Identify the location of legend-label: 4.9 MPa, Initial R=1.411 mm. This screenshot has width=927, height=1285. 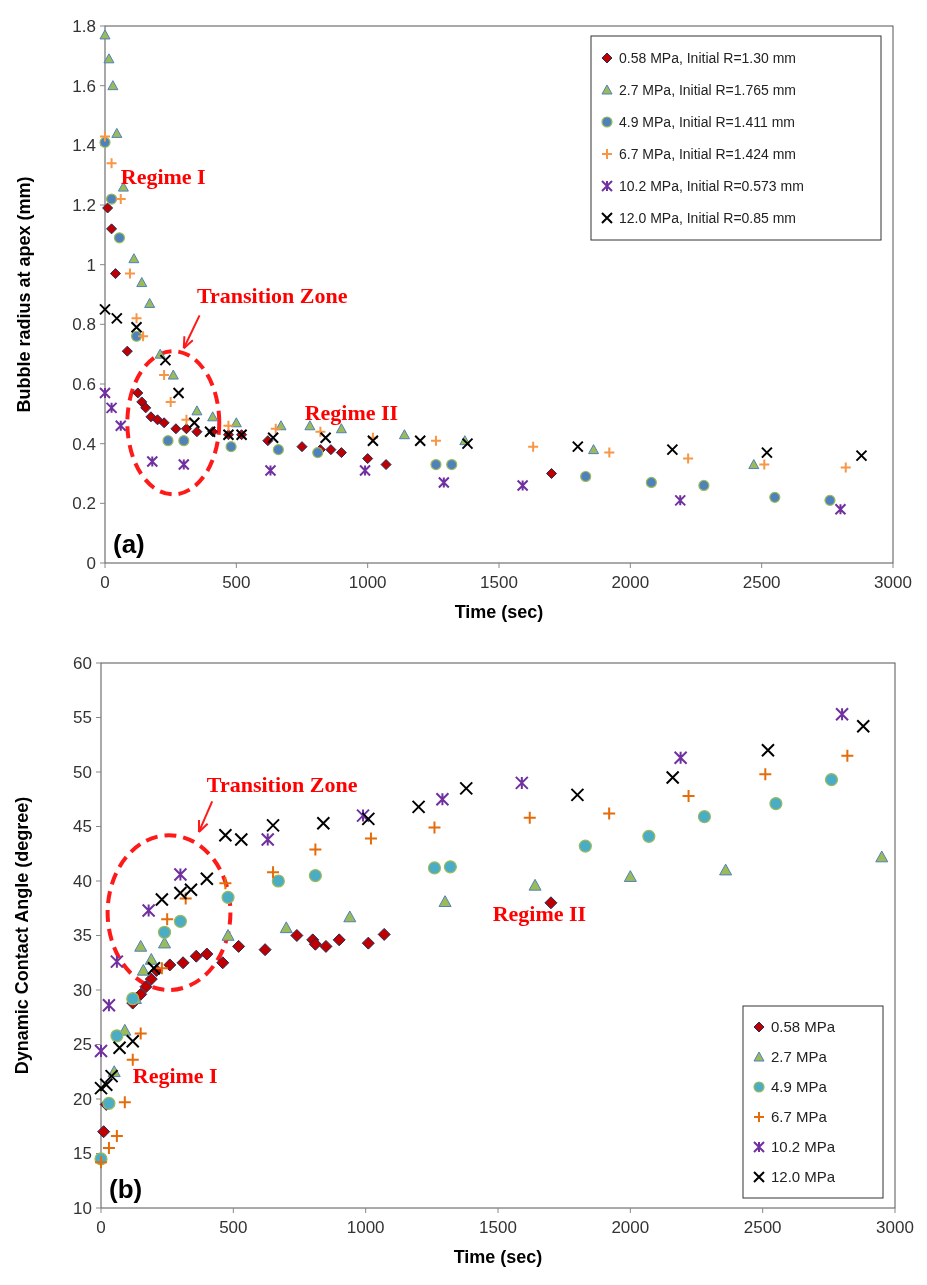
(707, 121).